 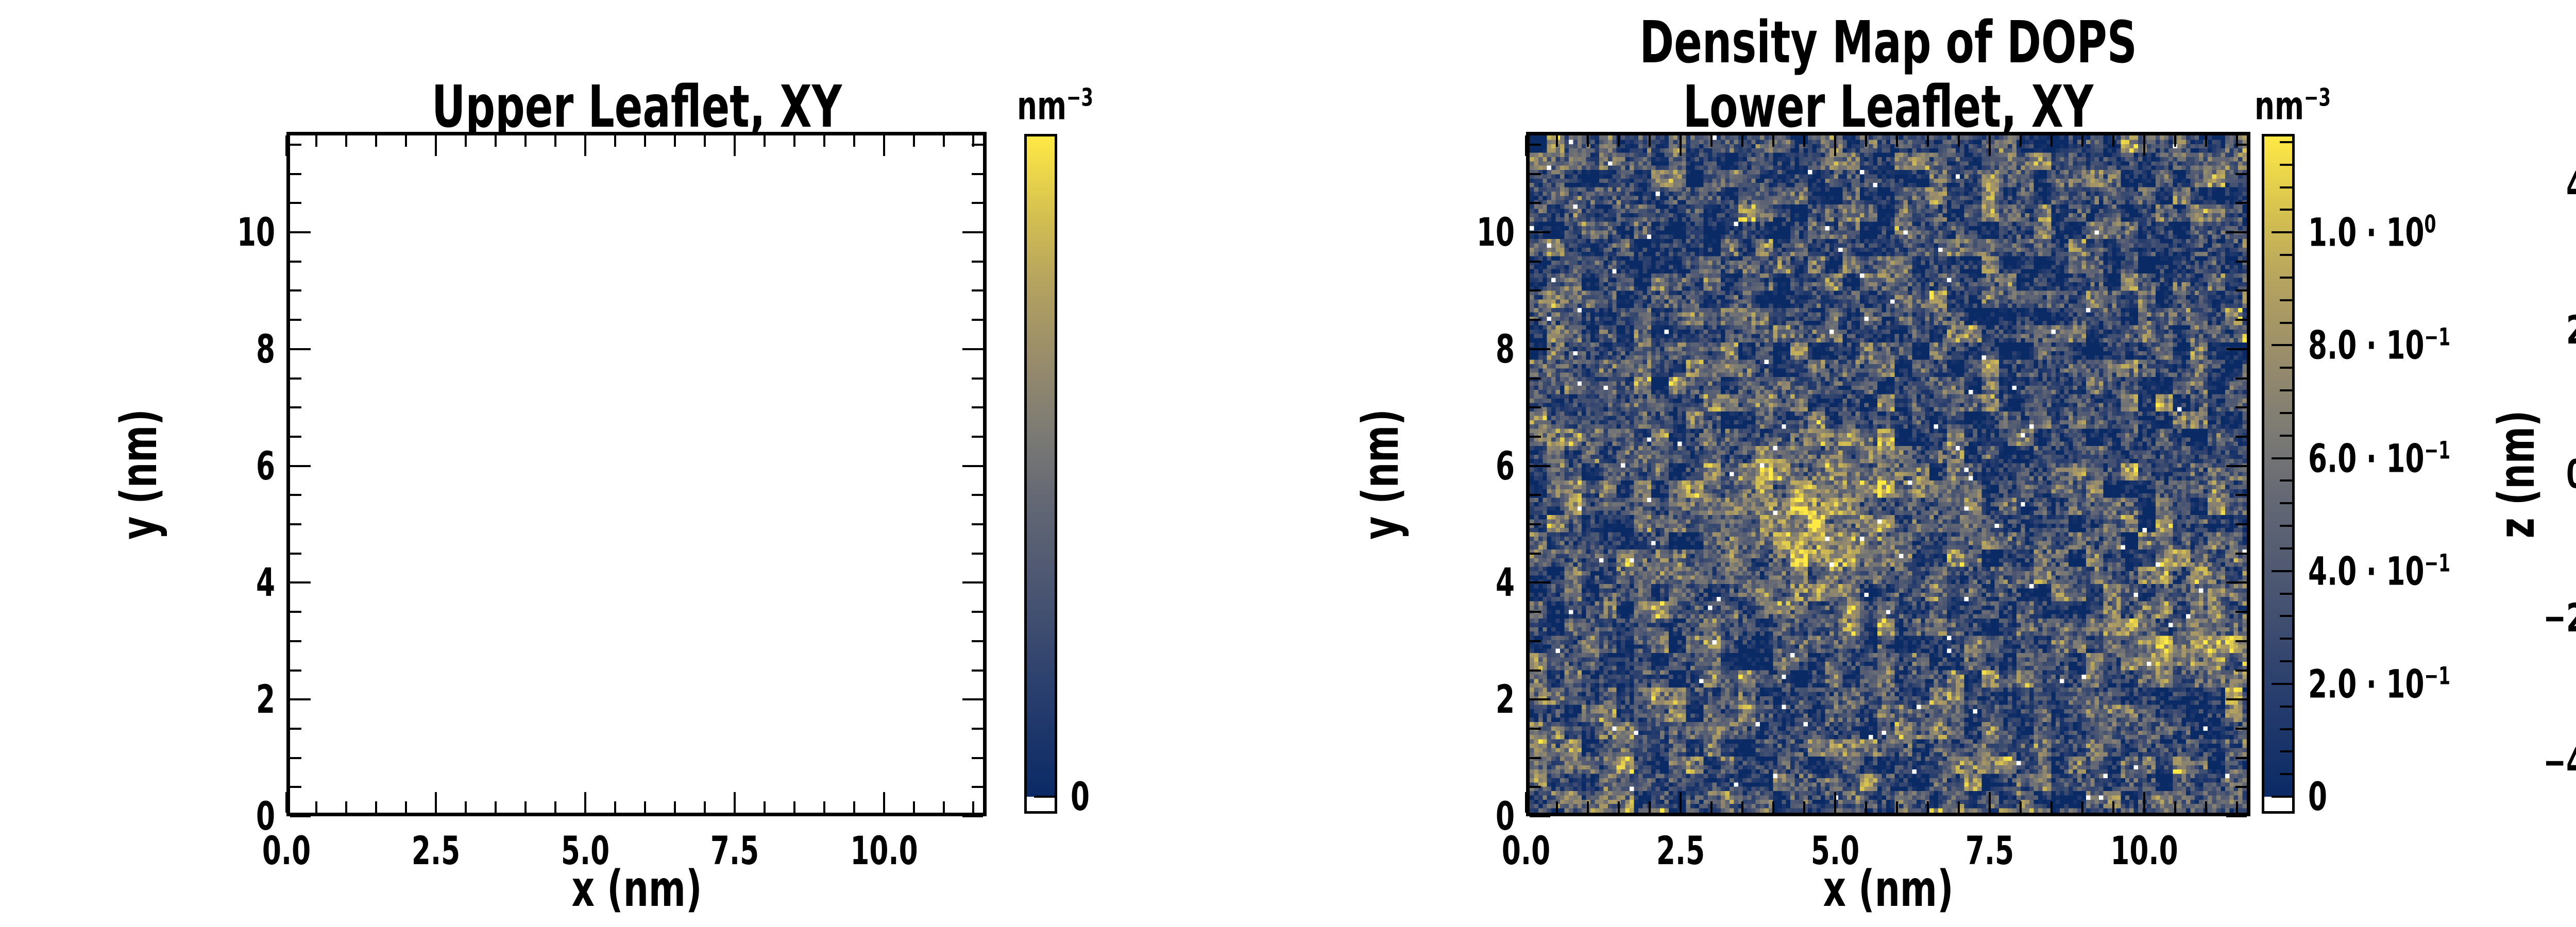 What do you see at coordinates (2508, 474) in the screenshot?
I see `y-tick-label: 0` at bounding box center [2508, 474].